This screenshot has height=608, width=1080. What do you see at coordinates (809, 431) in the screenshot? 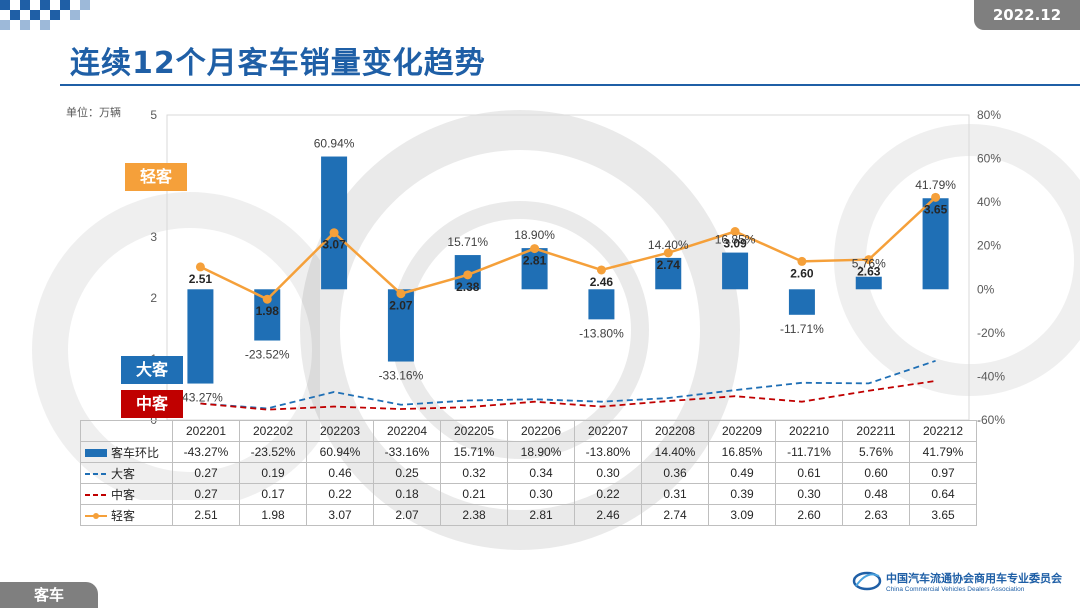
I see `table-header-202210: 202210` at bounding box center [809, 431].